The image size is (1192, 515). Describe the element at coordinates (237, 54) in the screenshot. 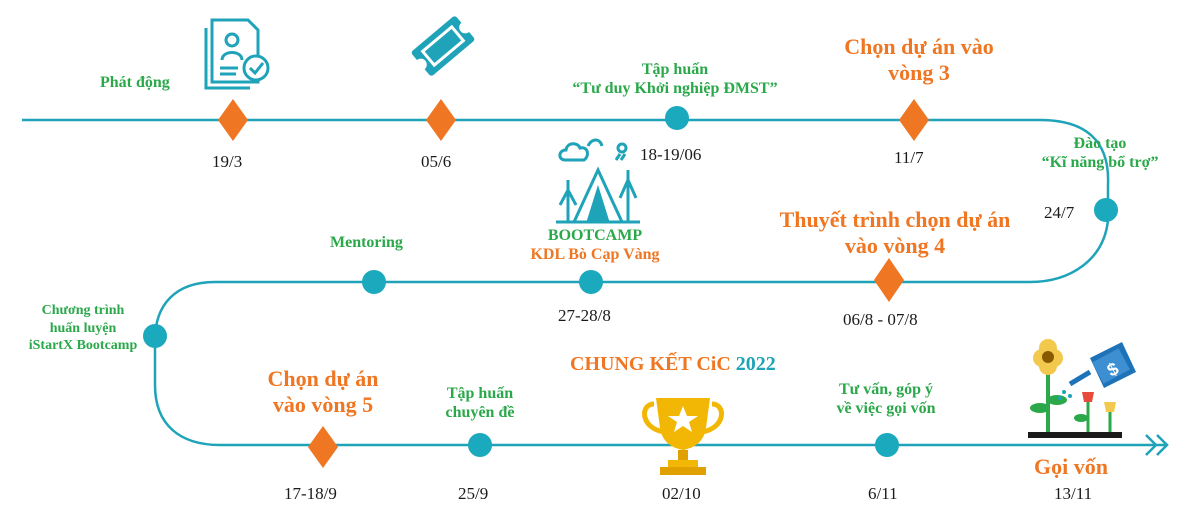

I see `profile-document-icon` at that location.